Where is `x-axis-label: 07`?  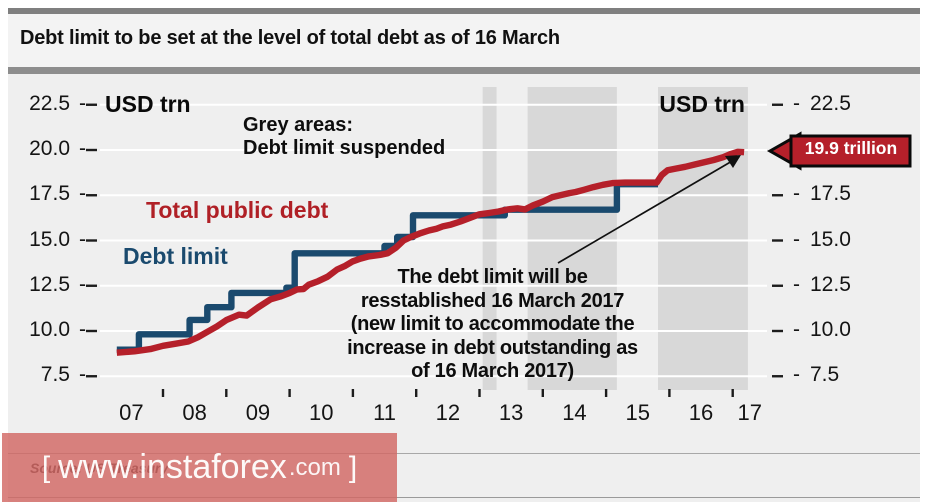
x-axis-label: 07 is located at coordinates (131, 412).